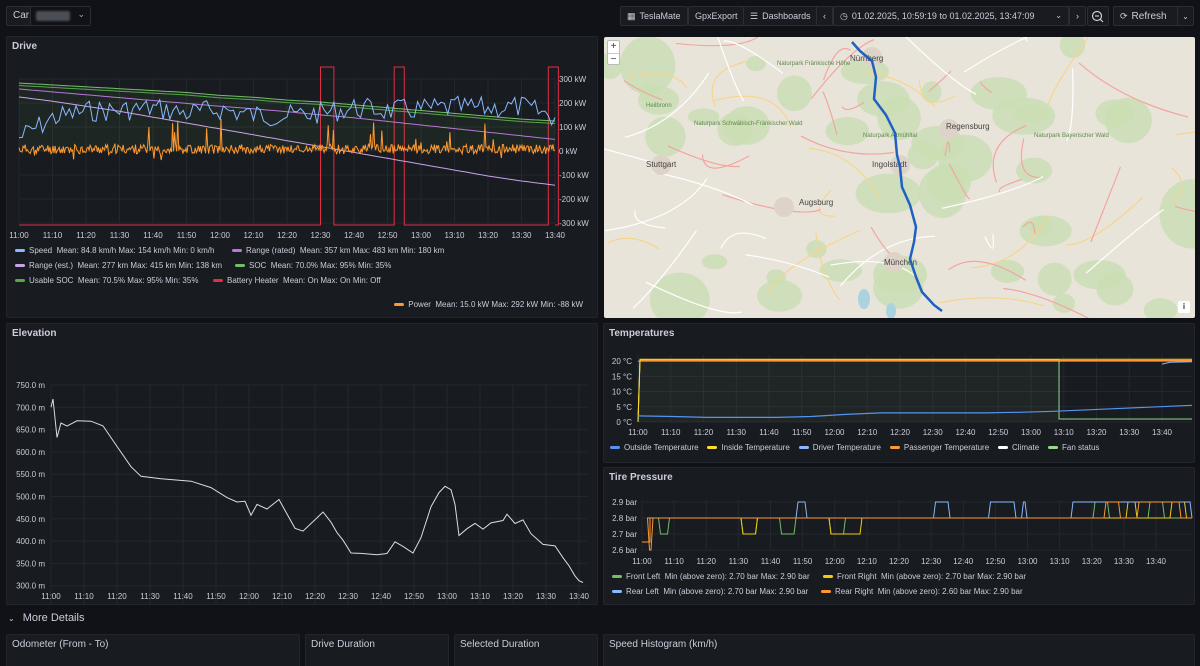 The image size is (1200, 666). What do you see at coordinates (716, 16) in the screenshot?
I see `gpxexport-link-button: GpxExport` at bounding box center [716, 16].